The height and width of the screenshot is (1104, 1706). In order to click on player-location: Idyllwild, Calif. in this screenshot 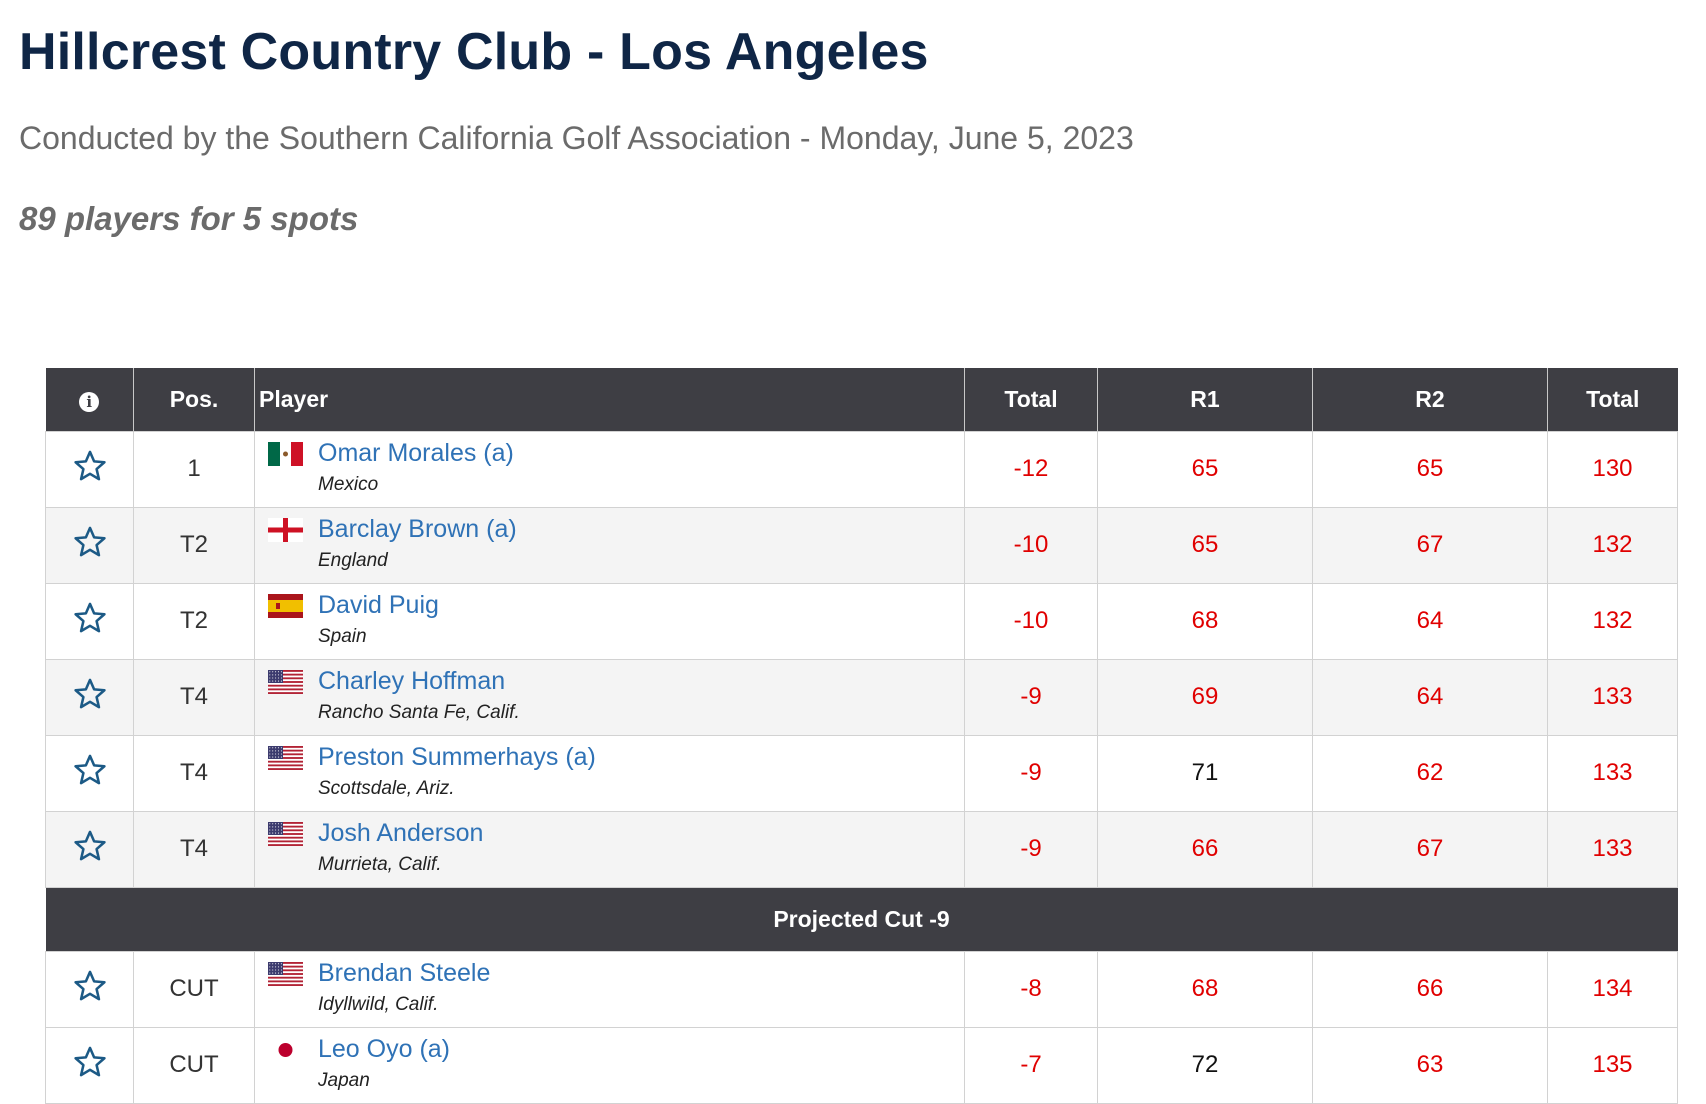, I will do `click(378, 1004)`.